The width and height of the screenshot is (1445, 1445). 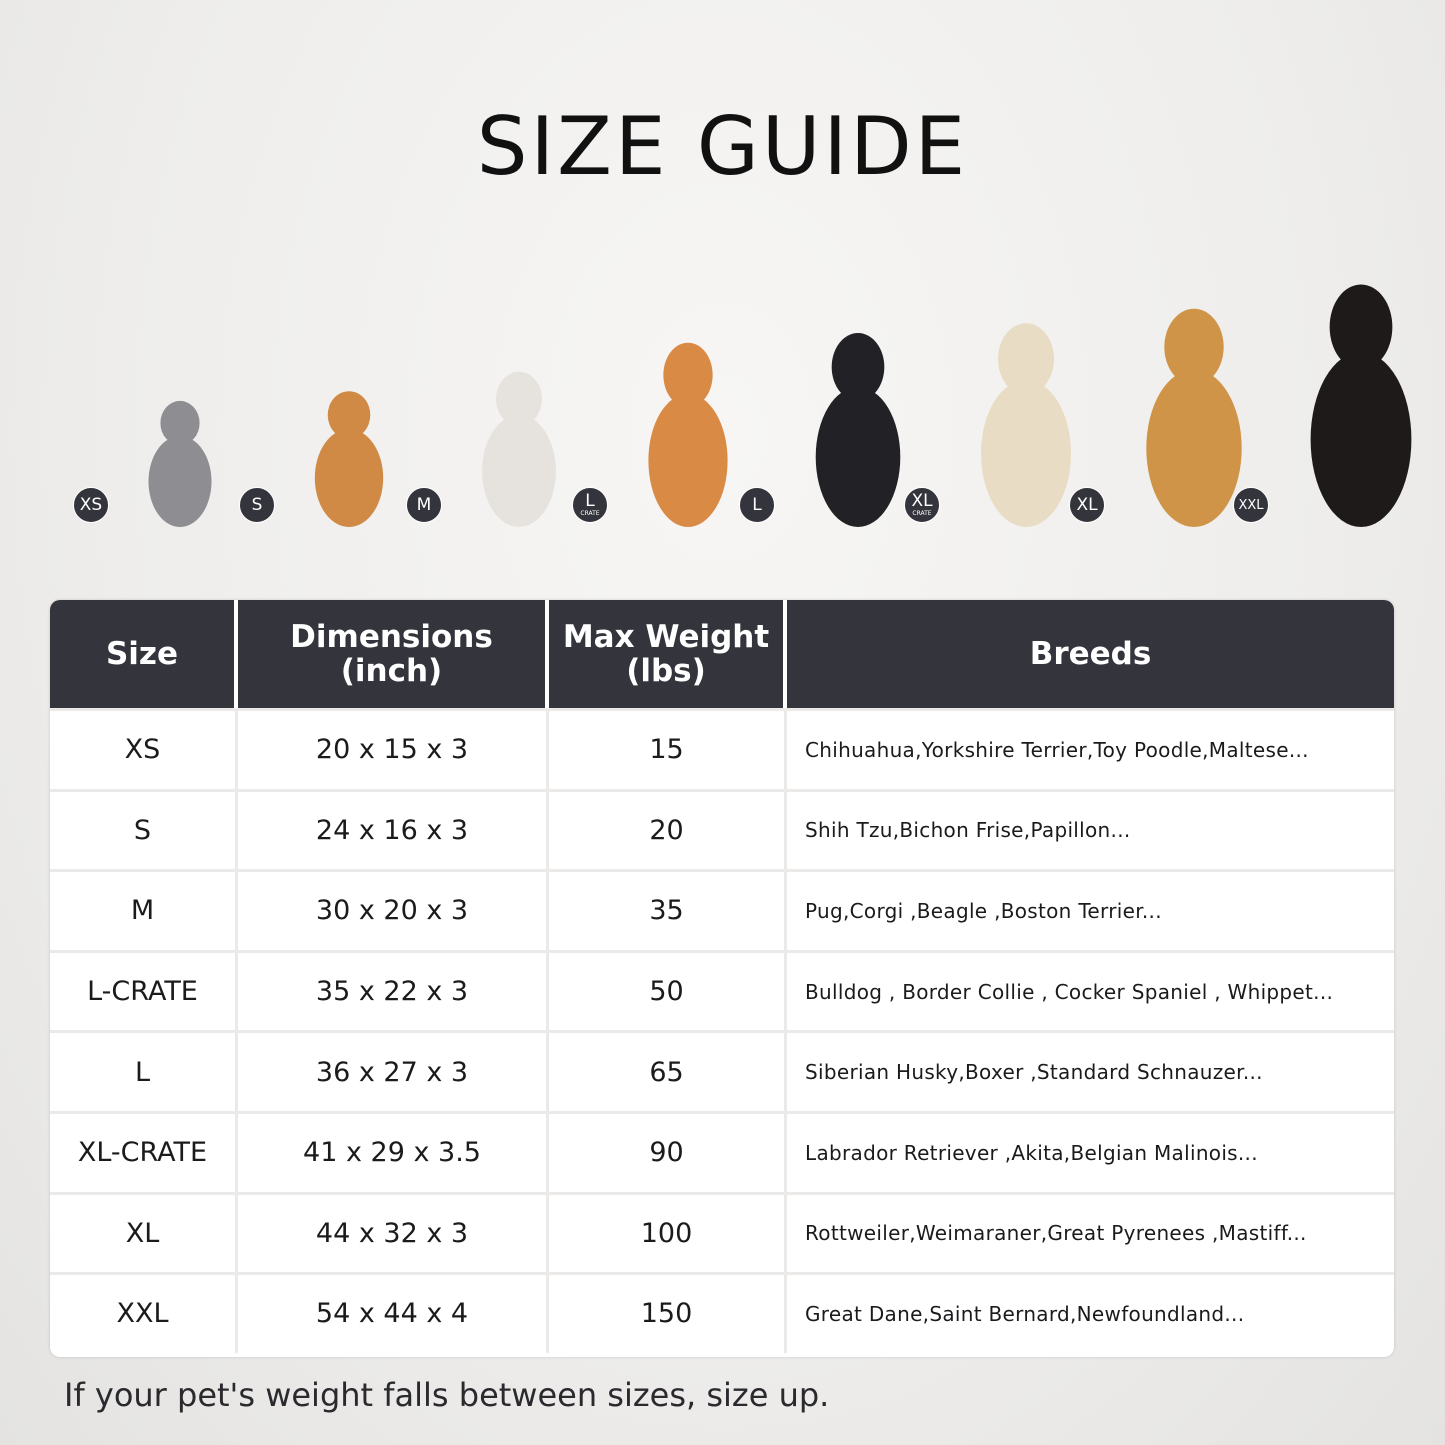 I want to click on cell-size: M, so click(x=144, y=911).